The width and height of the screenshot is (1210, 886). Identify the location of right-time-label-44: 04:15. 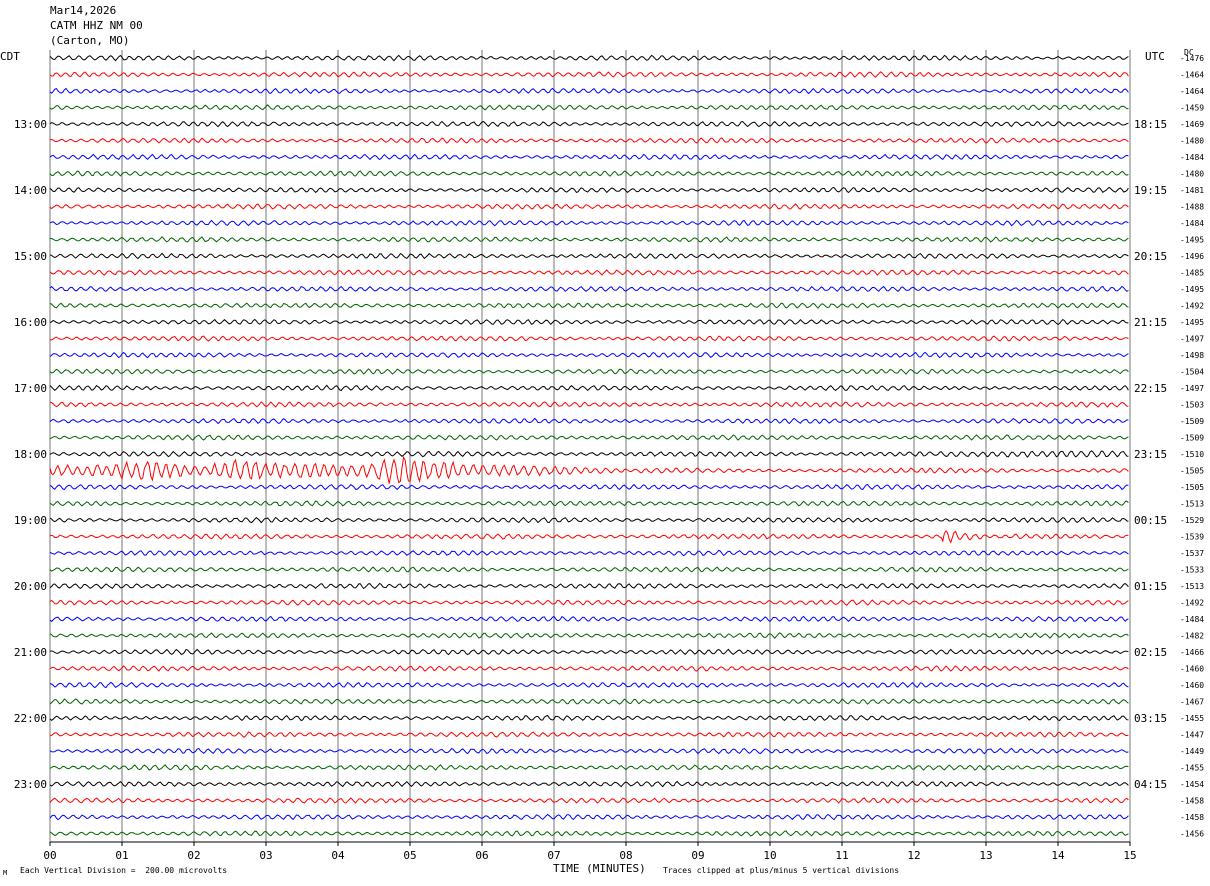
(1150, 784).